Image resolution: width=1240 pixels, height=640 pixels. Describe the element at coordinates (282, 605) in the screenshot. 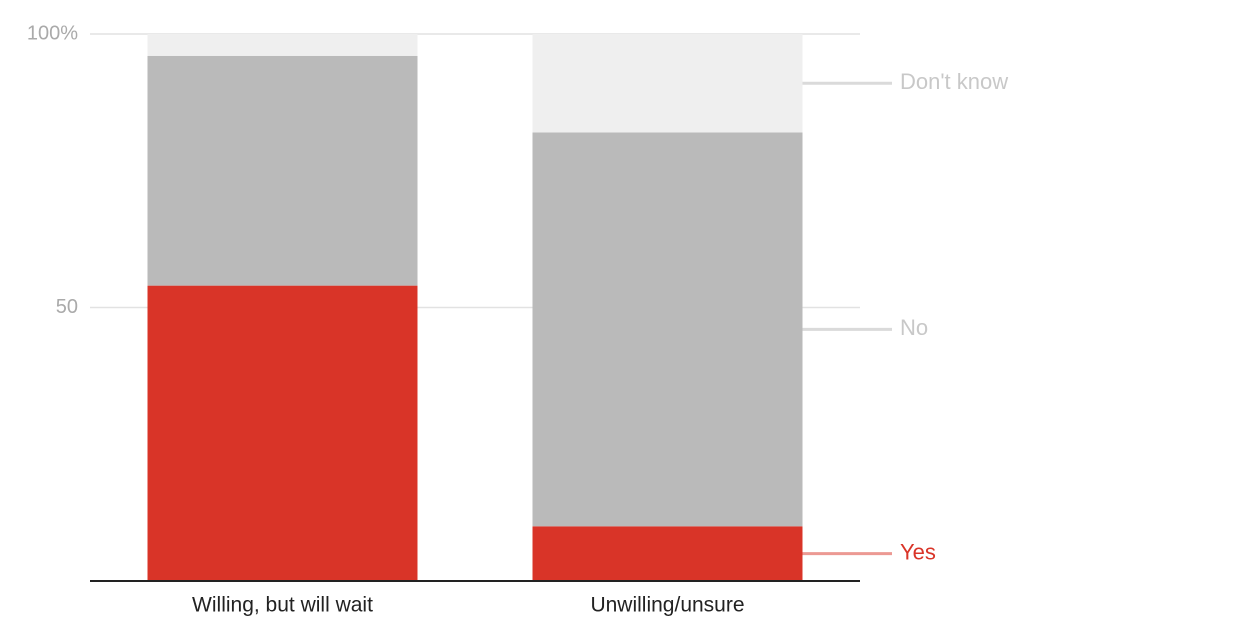

I see `x-tick-label: Willing, but will wait` at that location.